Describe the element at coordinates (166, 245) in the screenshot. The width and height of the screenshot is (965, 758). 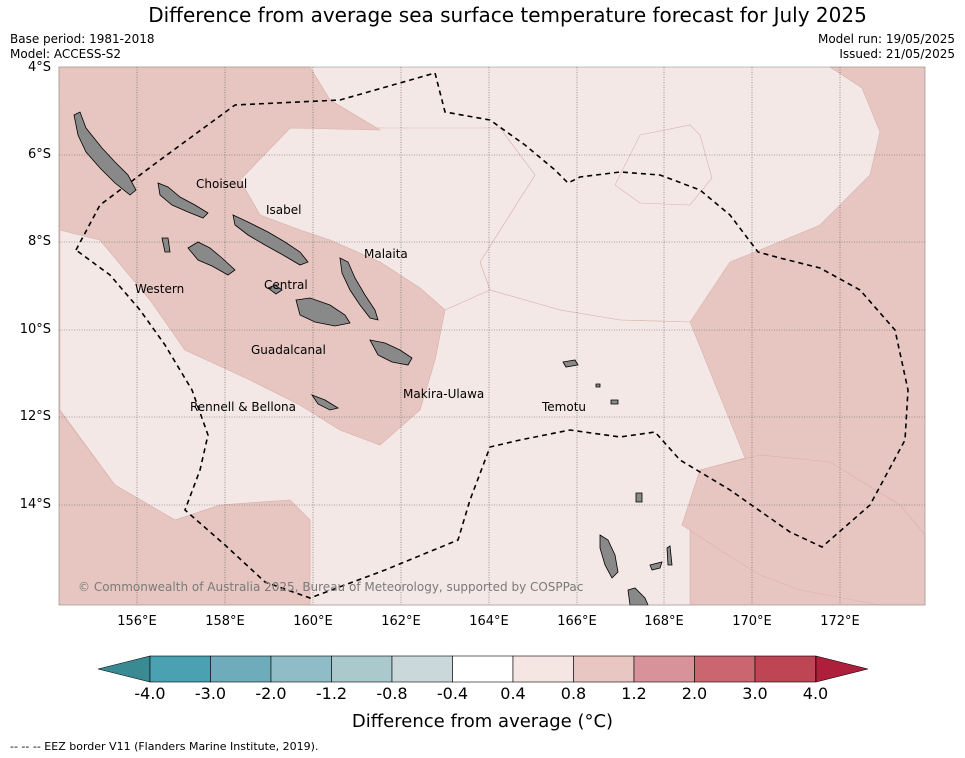
I see `island-western-small` at that location.